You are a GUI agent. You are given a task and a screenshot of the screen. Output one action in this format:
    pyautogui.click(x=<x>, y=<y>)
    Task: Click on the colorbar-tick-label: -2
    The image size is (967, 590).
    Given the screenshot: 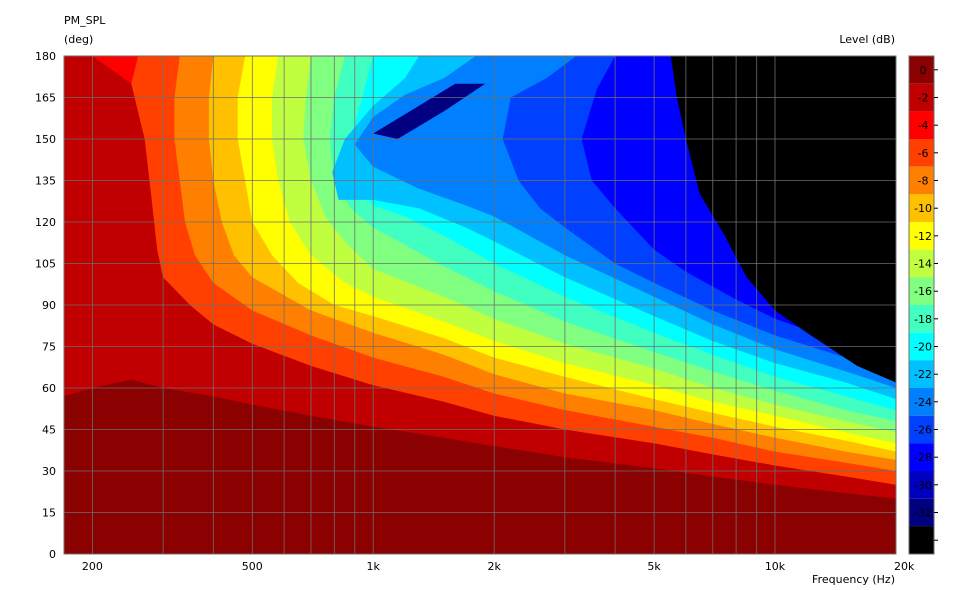 What is the action you would take?
    pyautogui.click(x=923, y=98)
    